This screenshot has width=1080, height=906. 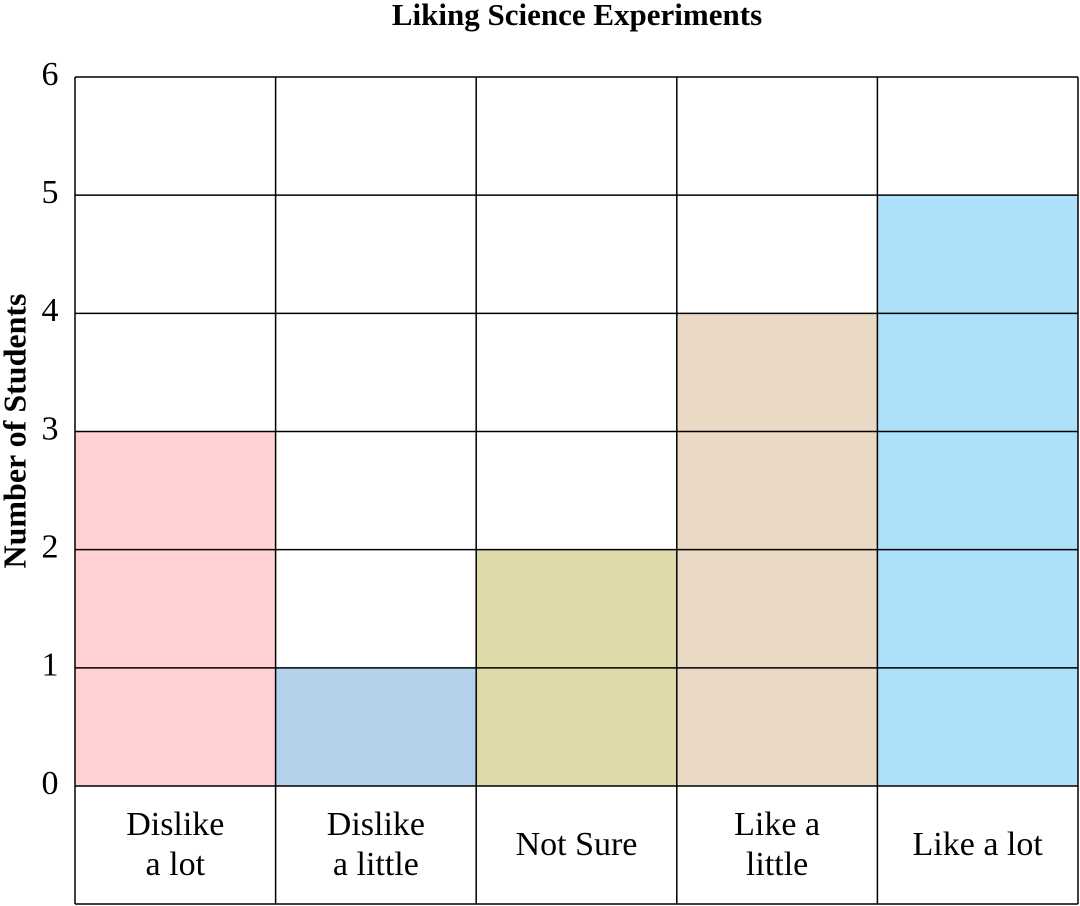 What do you see at coordinates (375, 844) in the screenshot?
I see `x-tick-label: Dislike a little` at bounding box center [375, 844].